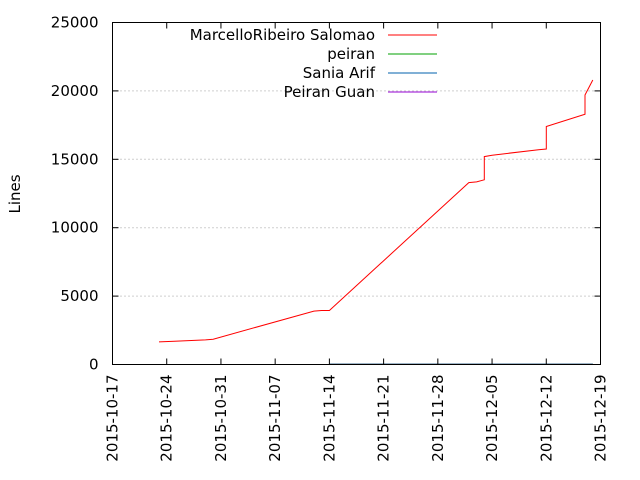 The width and height of the screenshot is (640, 480). I want to click on y-tick-label: 10000, so click(75, 228).